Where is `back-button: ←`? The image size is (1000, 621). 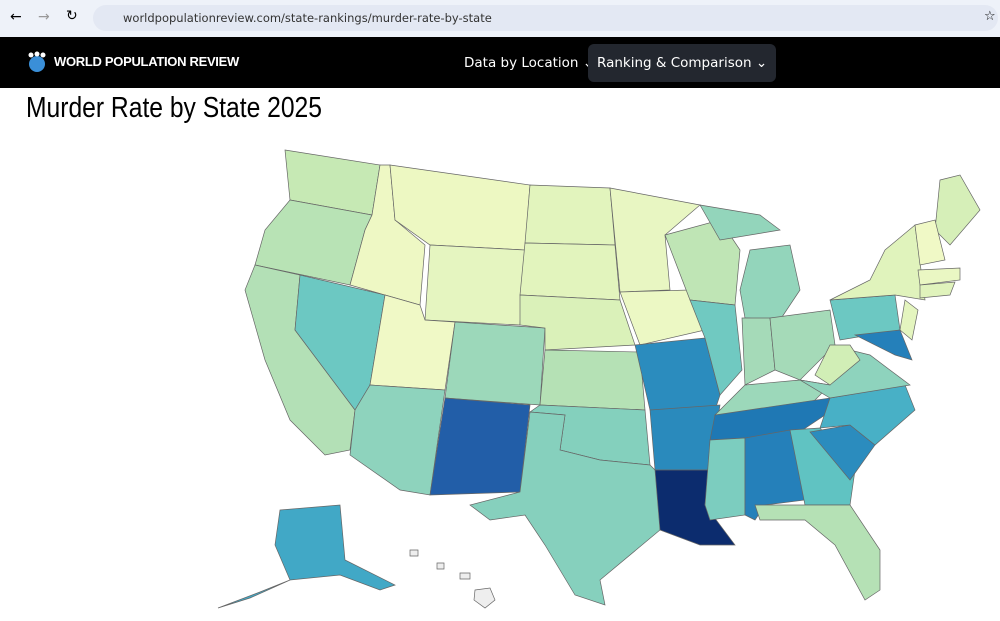 back-button: ← is located at coordinates (16, 17).